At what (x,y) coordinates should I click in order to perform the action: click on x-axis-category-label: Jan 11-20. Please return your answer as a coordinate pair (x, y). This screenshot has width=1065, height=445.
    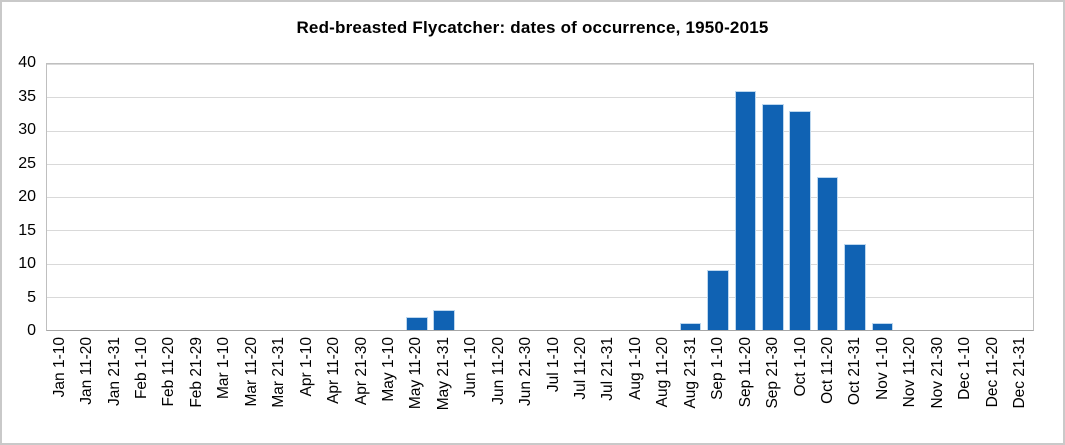
    Looking at the image, I should click on (87, 371).